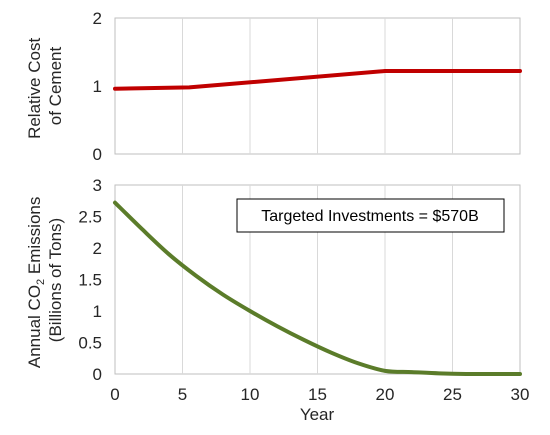 The image size is (550, 435). Describe the element at coordinates (97, 185) in the screenshot. I see `y-tick-label: 3` at that location.